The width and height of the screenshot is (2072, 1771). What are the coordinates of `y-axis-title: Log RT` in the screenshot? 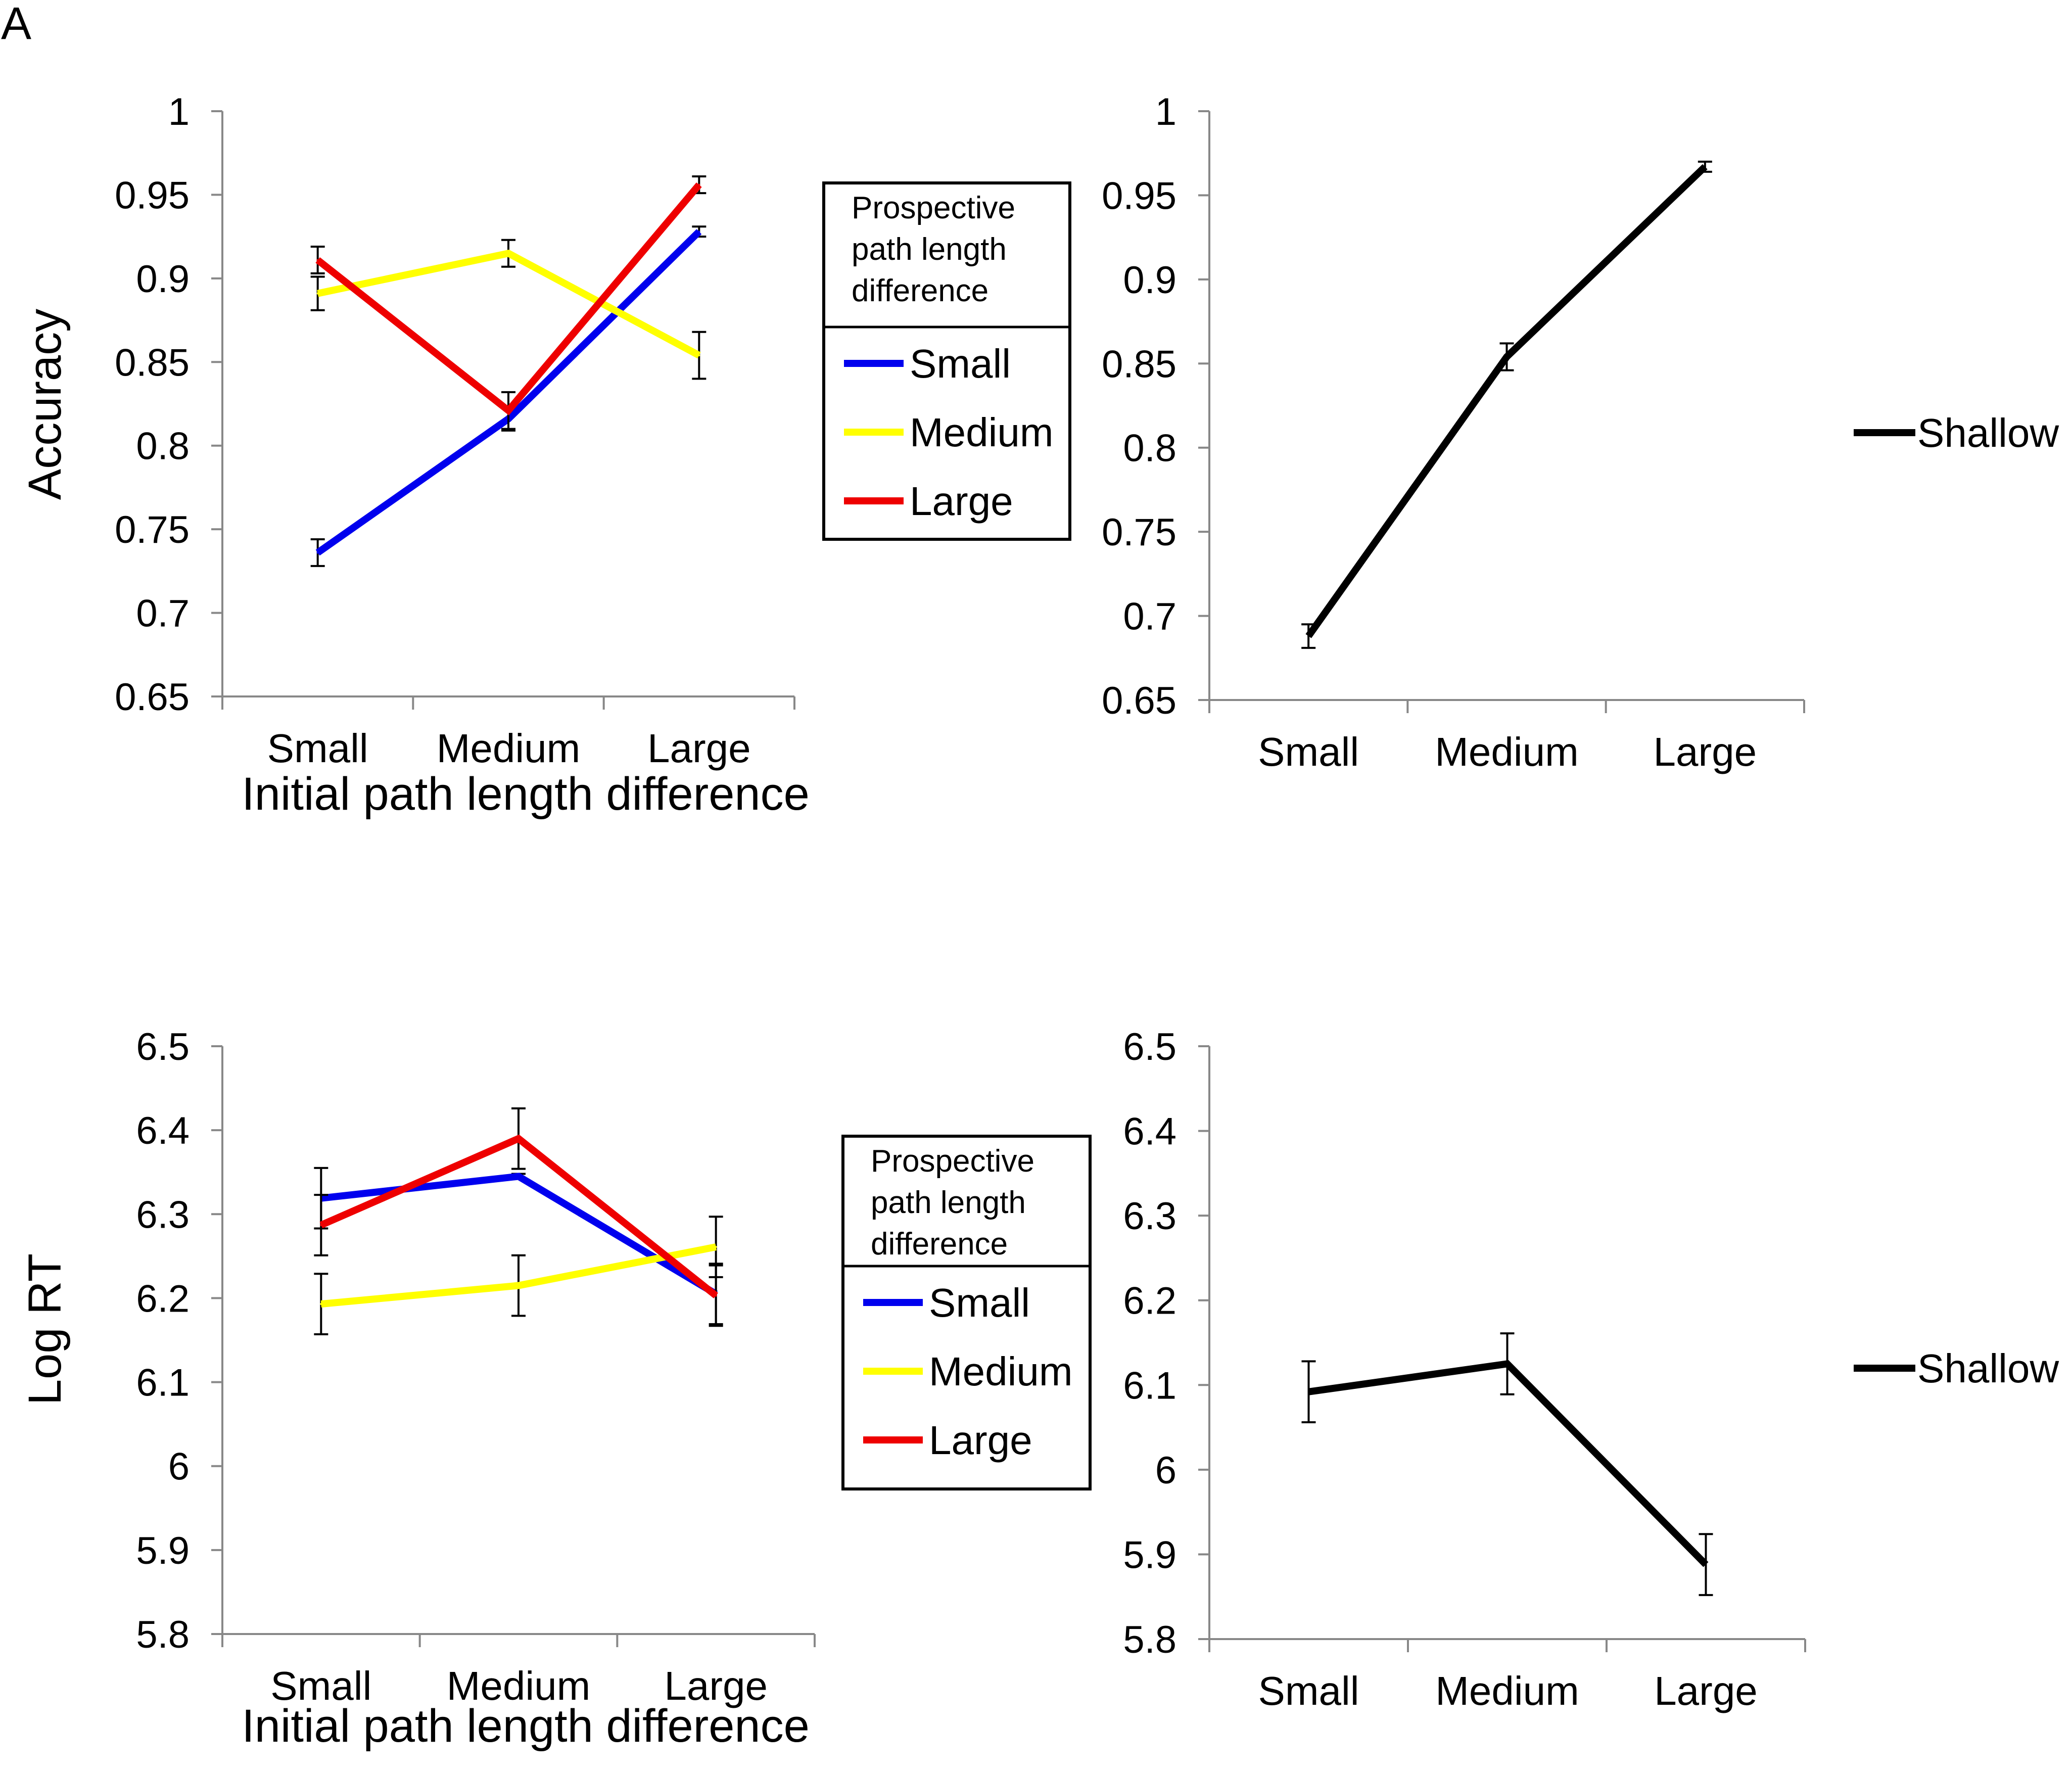 It's located at (45, 1329).